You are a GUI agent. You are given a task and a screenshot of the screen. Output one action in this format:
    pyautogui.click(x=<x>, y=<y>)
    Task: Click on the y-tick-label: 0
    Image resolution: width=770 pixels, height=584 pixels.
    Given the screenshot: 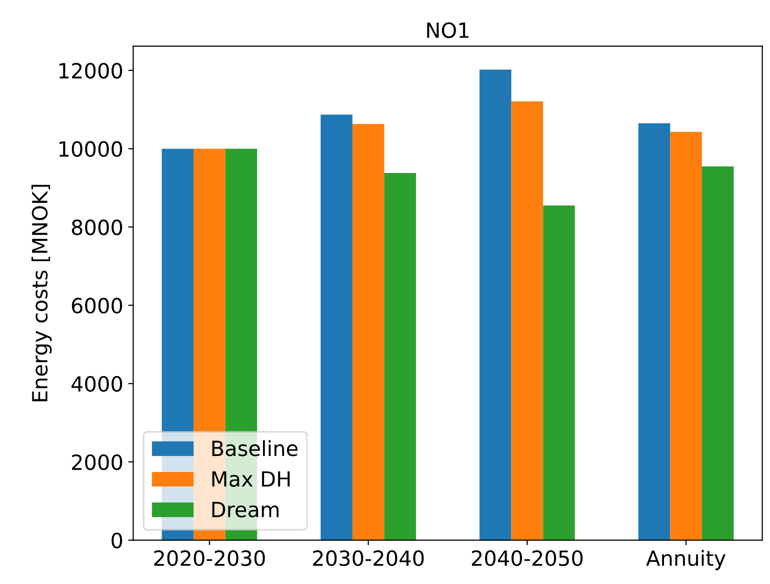 What is the action you would take?
    pyautogui.click(x=117, y=540)
    